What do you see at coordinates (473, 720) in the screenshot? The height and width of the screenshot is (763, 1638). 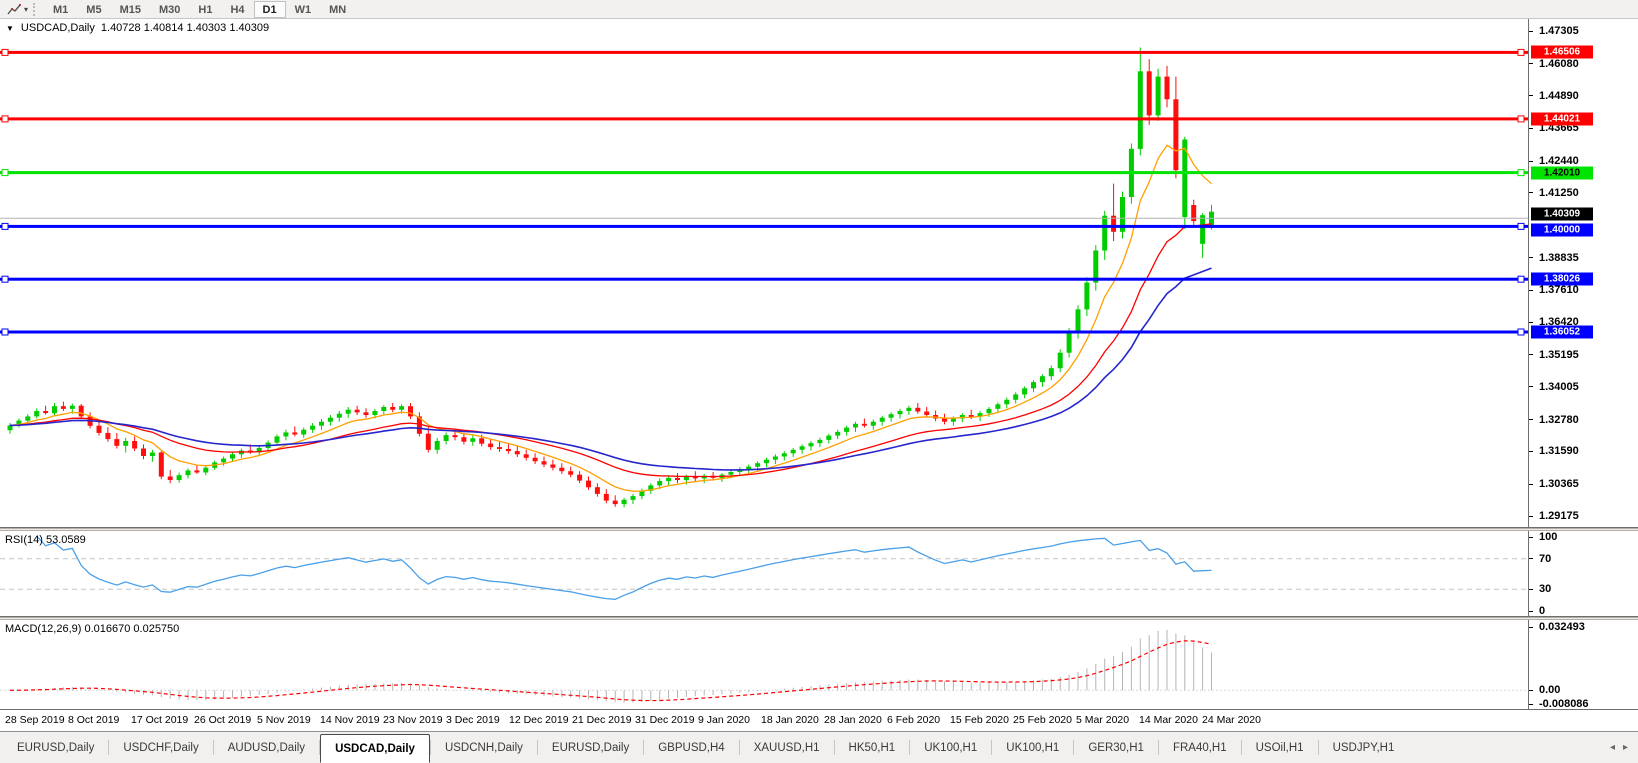 I see `date-axis-label: 3 Dec 2019` at bounding box center [473, 720].